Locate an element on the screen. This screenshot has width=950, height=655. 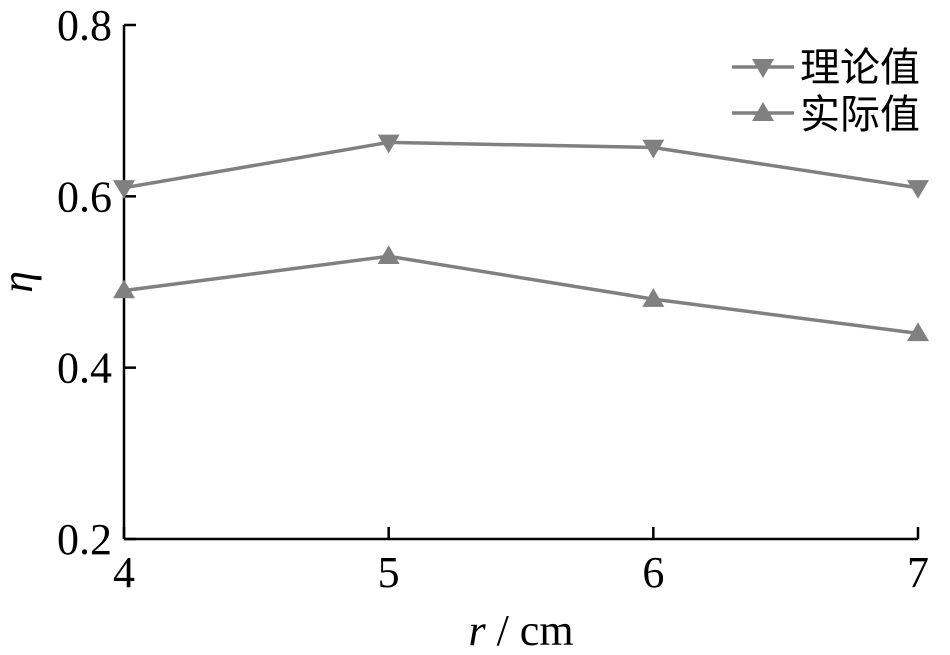
series-line-actual is located at coordinates (521, 295).